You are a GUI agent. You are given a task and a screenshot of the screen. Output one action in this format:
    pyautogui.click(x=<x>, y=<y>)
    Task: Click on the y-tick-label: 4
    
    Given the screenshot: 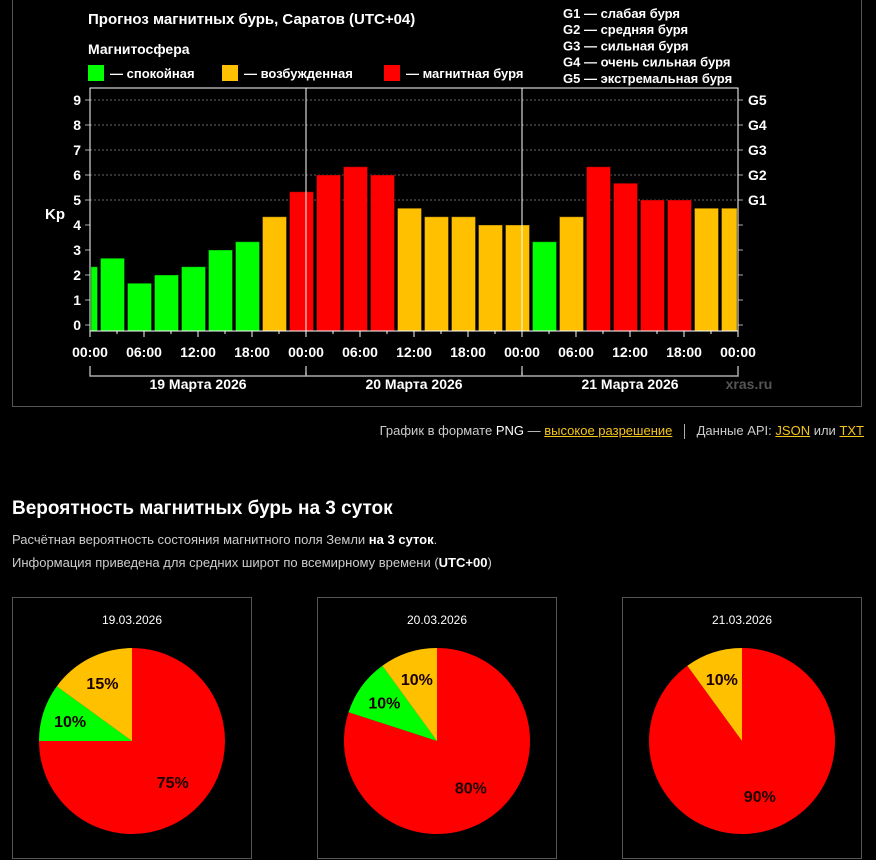 What is the action you would take?
    pyautogui.click(x=77, y=225)
    